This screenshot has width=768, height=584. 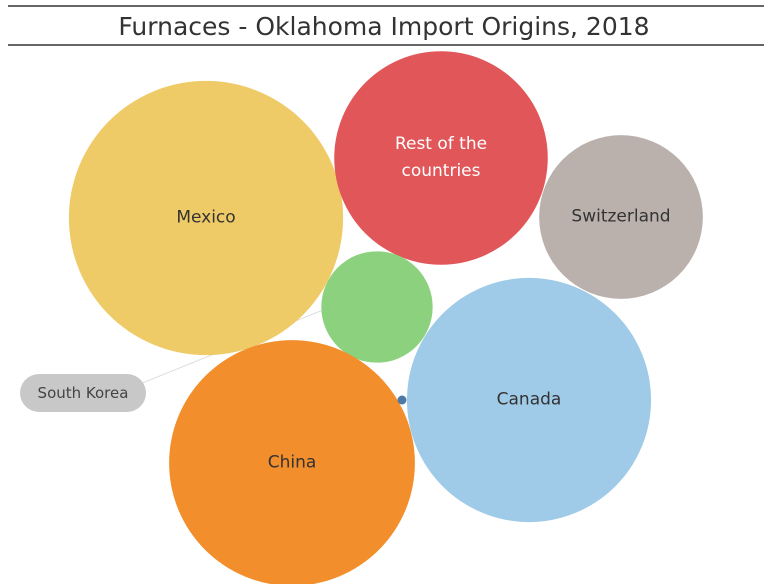 I want to click on bubble-label: China, so click(x=292, y=462).